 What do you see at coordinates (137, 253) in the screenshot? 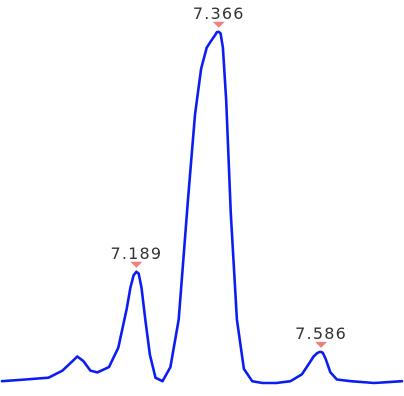
I see `peak-label-0: 7.189` at bounding box center [137, 253].